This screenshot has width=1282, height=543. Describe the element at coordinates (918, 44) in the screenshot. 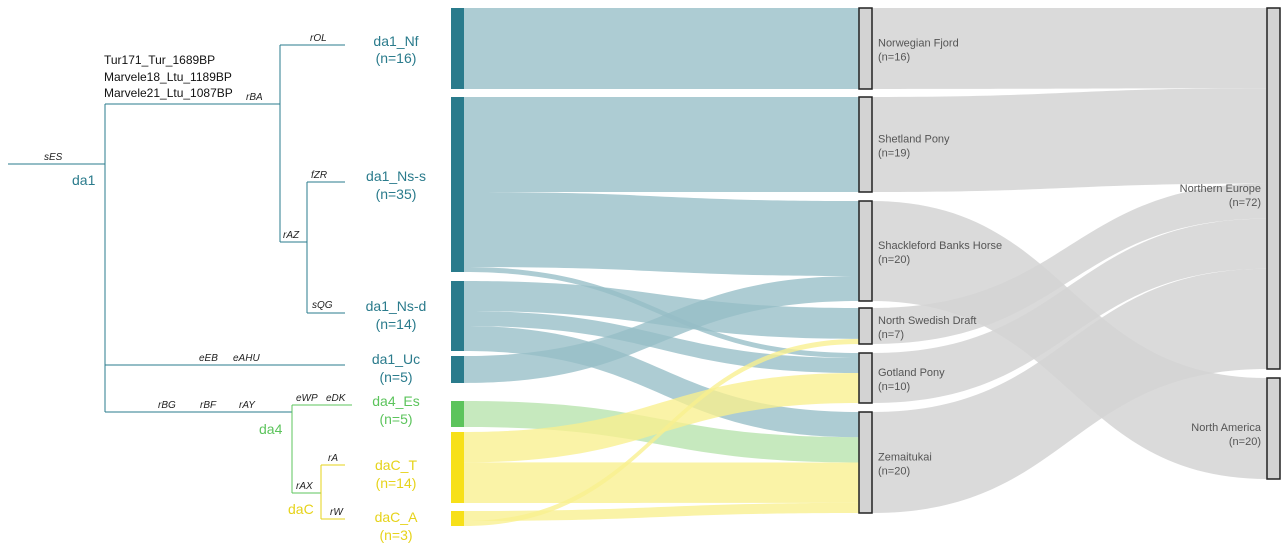

I see `breed-name: Norwegian Fjord` at that location.